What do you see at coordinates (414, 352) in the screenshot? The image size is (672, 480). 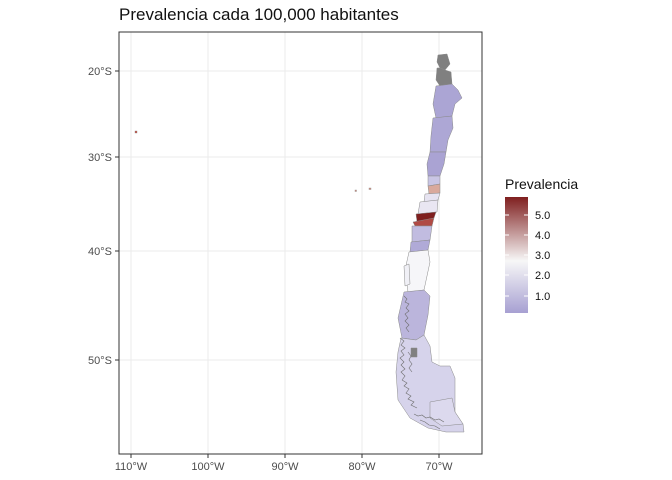 I see `region-na-patch` at bounding box center [414, 352].